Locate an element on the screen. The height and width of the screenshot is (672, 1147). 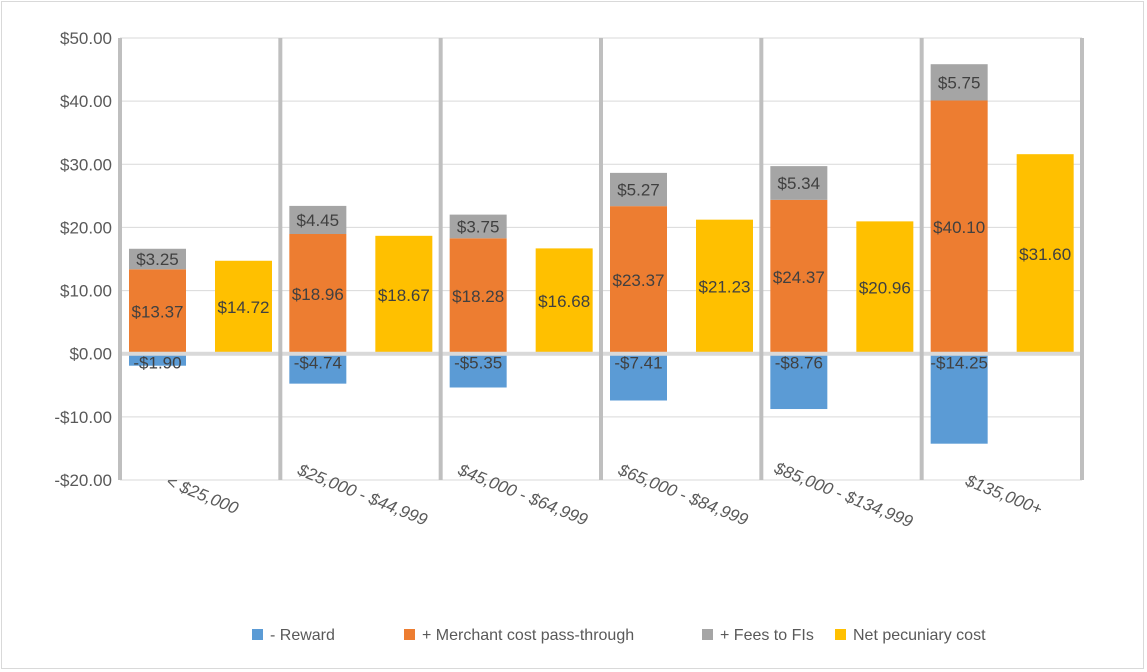
data-label: $3.75 is located at coordinates (478, 226).